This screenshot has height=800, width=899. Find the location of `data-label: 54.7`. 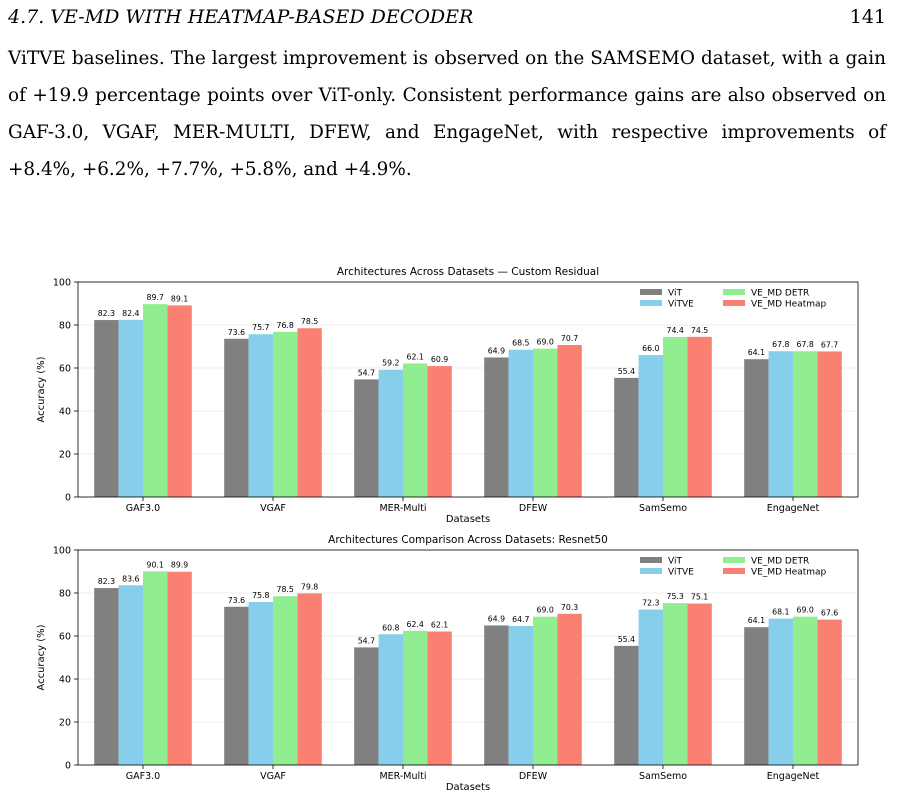

data-label: 54.7 is located at coordinates (366, 640).